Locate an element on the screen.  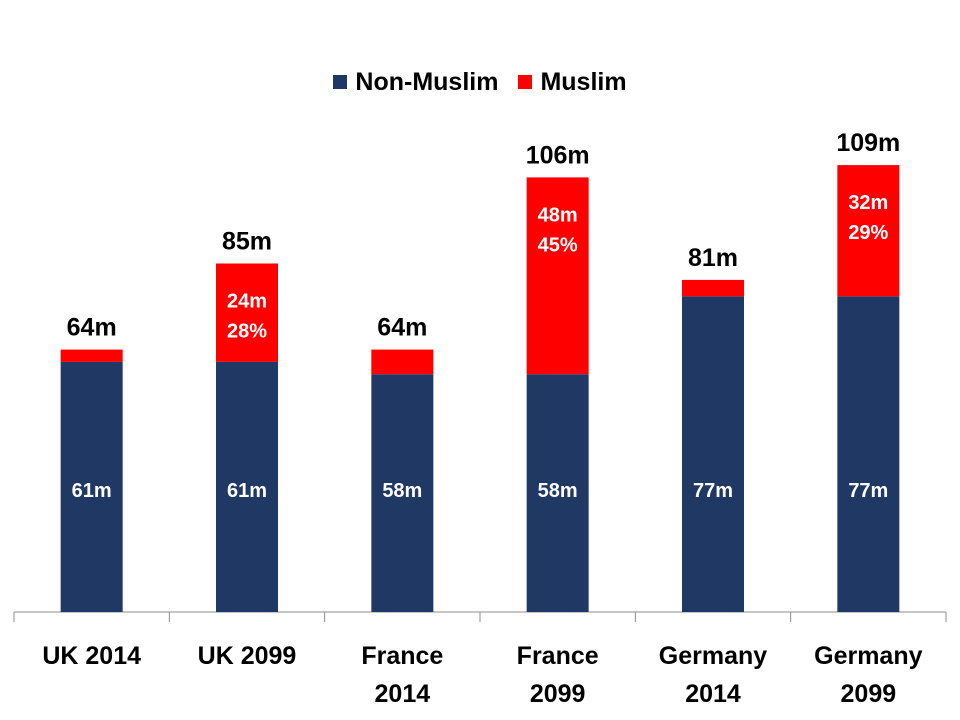
bar-total-label: 81m is located at coordinates (713, 258).